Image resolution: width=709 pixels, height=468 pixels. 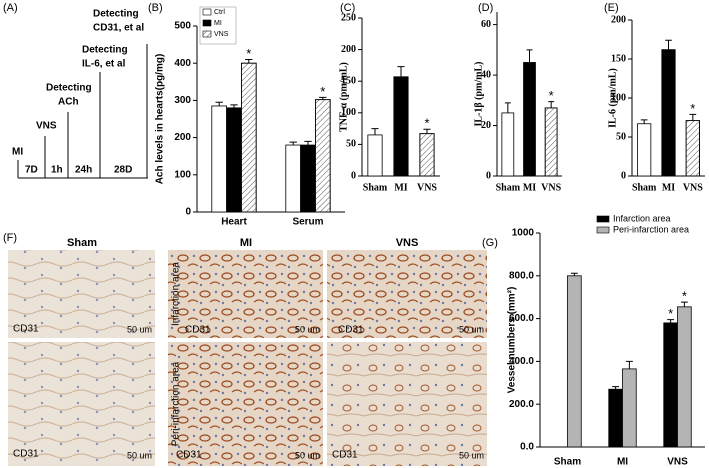 I want to click on y-axis-label: IL-6 (pm/mL), so click(x=612, y=98).